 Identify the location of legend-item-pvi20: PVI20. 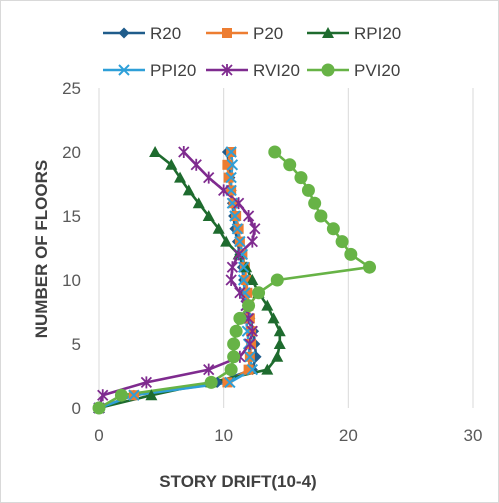
(353, 70).